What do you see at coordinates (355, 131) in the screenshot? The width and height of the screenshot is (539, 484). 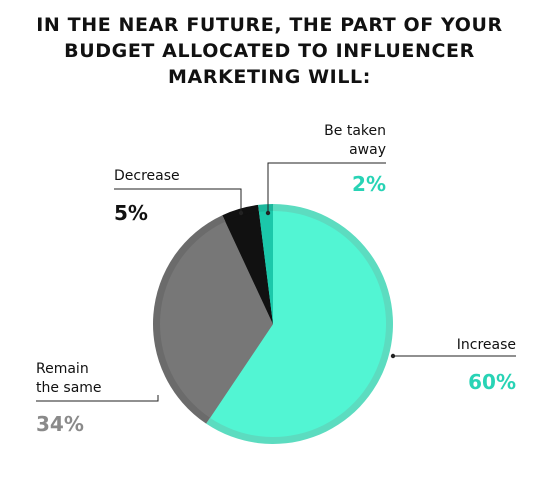 I see `slice-label-be-taken-away-line-1: Be taken` at bounding box center [355, 131].